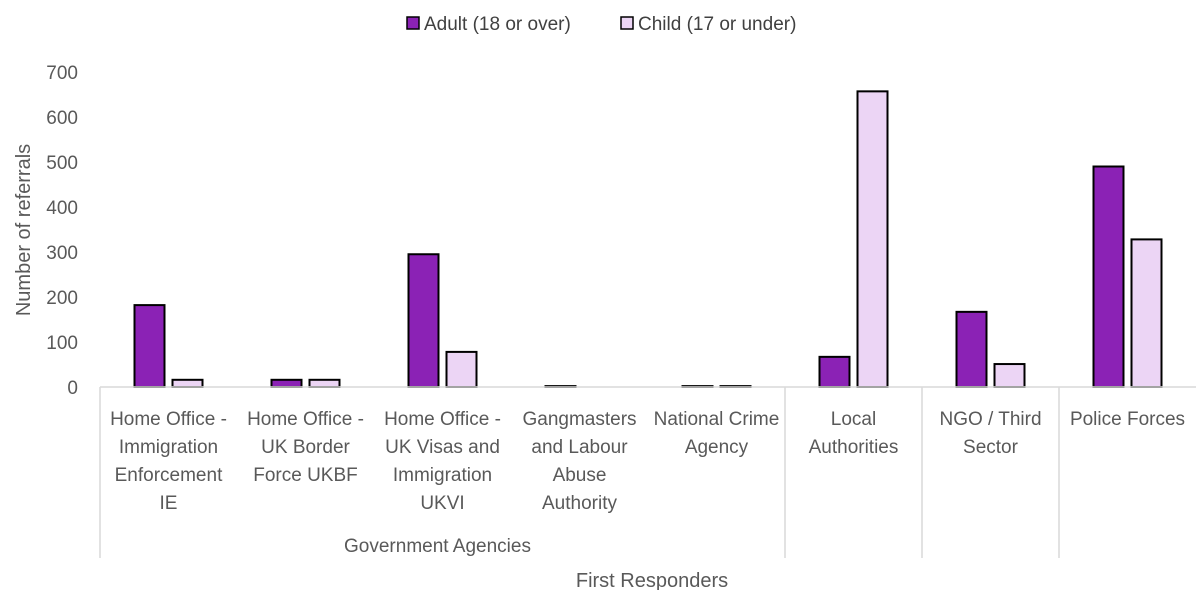 This screenshot has height=590, width=1196. What do you see at coordinates (62, 231) in the screenshot?
I see `y-axis: 0 100 200 300 400 500 600 700` at bounding box center [62, 231].